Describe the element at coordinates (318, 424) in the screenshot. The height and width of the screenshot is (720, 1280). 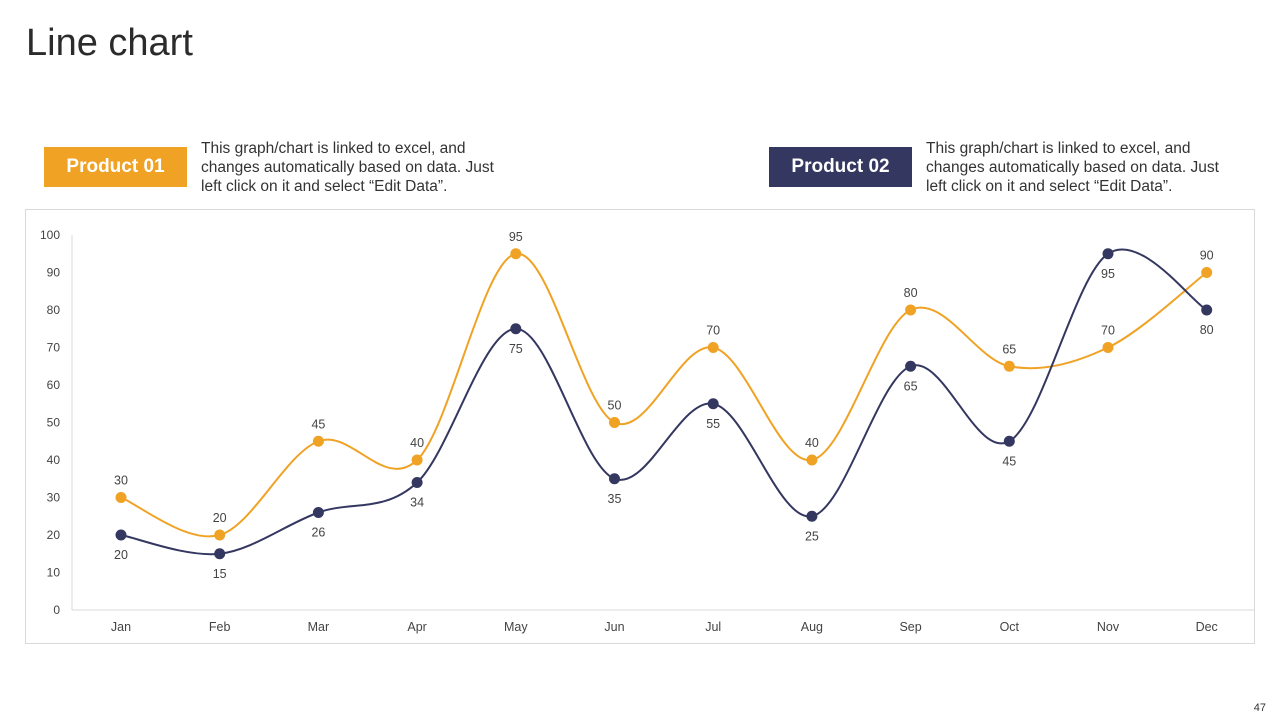
I see `product-01-data-label: 45` at that location.